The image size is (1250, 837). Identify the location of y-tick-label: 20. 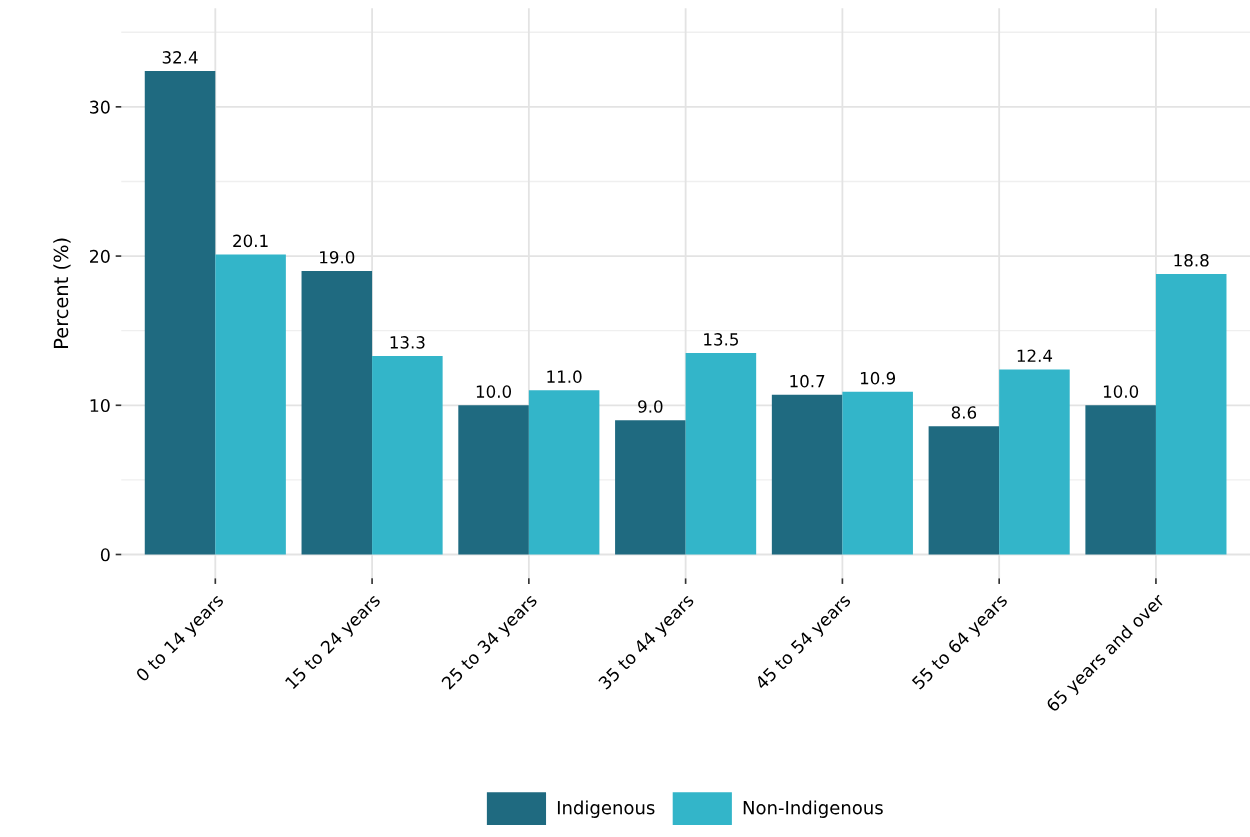
(100, 256).